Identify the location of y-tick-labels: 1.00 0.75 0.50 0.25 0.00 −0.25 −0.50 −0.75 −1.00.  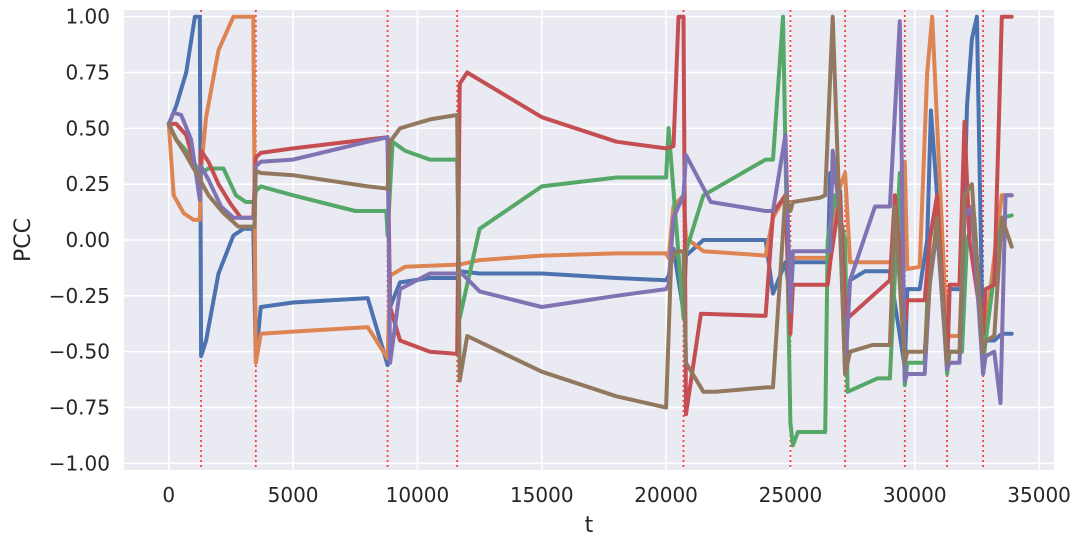
(79, 240).